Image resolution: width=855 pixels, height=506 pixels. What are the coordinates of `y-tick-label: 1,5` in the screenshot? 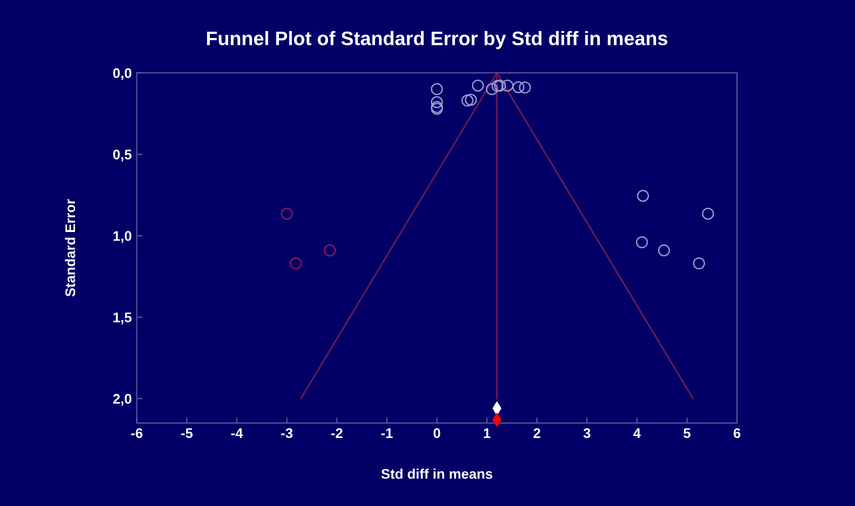 It's located at (123, 318).